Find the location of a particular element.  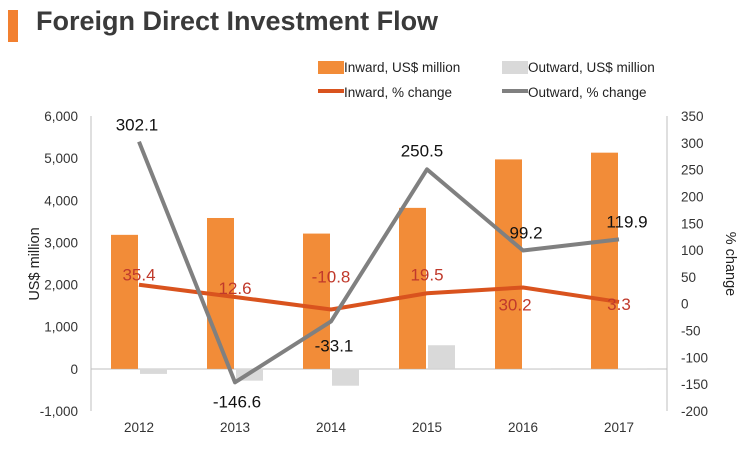

title-accent-bar is located at coordinates (13, 26).